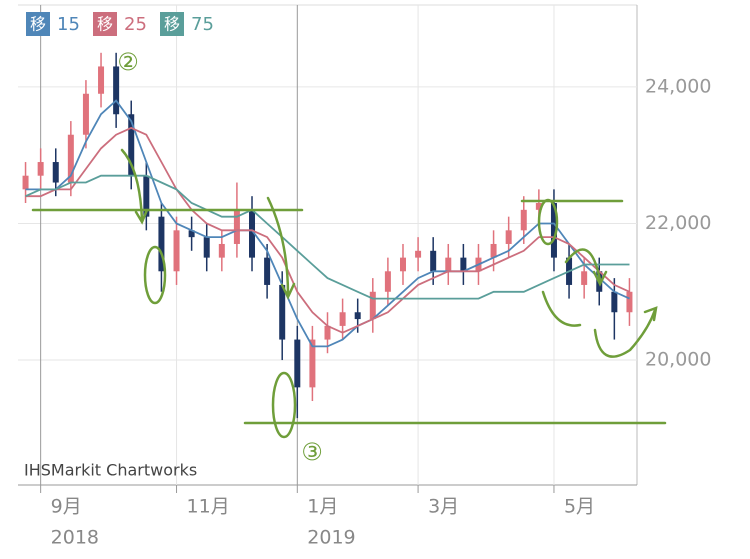  I want to click on annotation: ②, so click(128, 62).